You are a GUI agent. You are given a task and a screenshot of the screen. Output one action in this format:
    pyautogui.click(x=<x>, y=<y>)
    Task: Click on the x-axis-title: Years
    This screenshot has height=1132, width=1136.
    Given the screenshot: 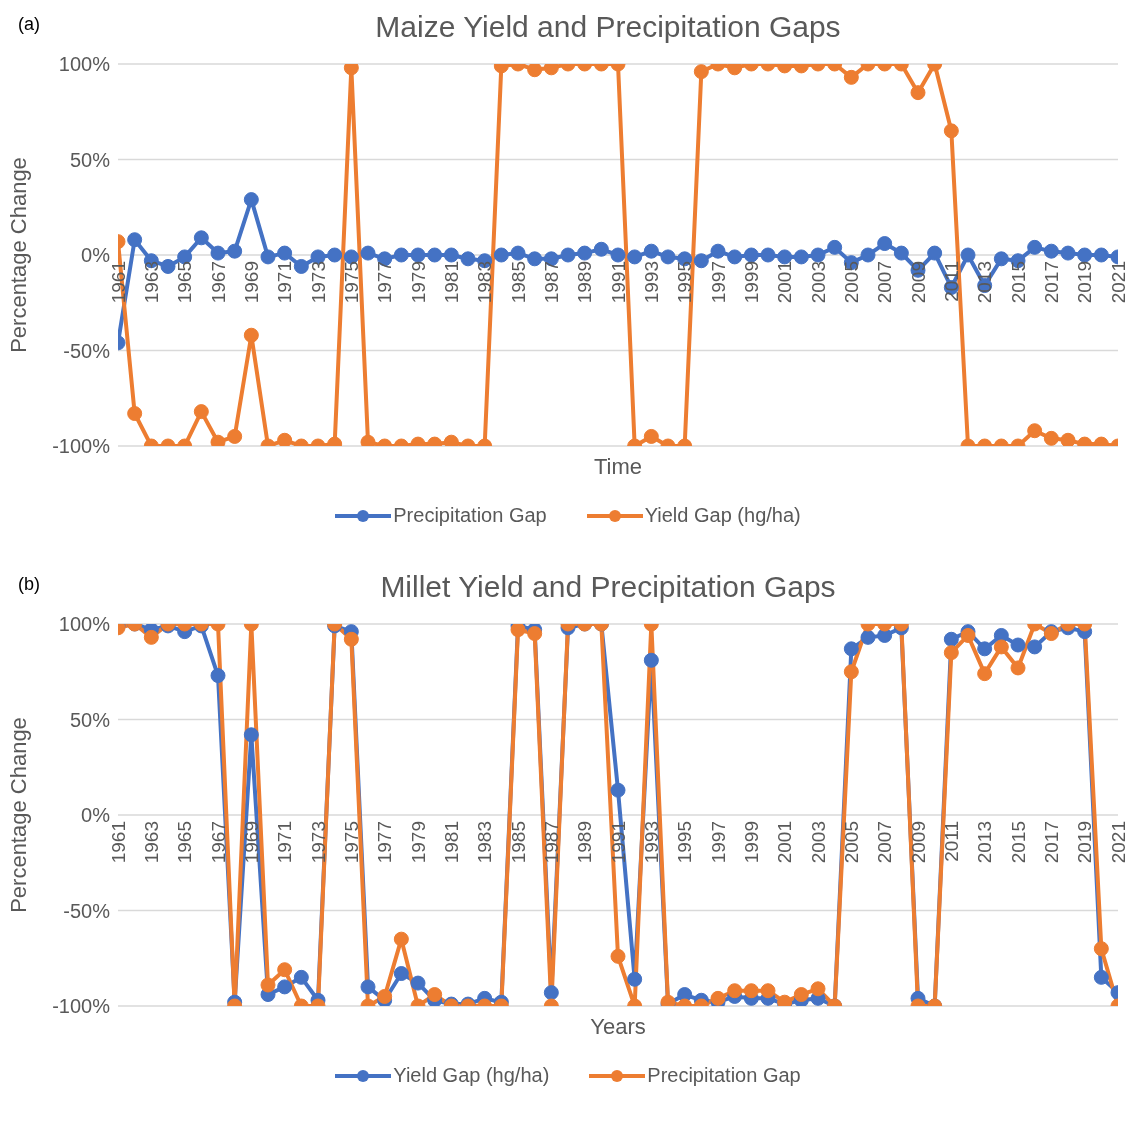 What is the action you would take?
    pyautogui.click(x=618, y=1026)
    